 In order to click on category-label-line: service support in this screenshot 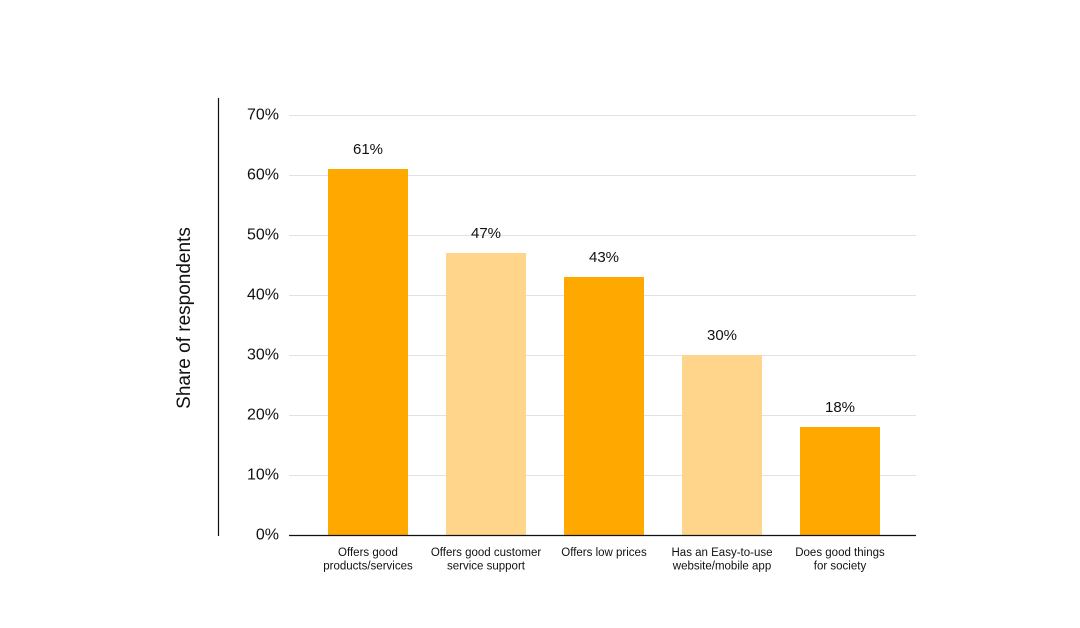, I will do `click(486, 567)`.